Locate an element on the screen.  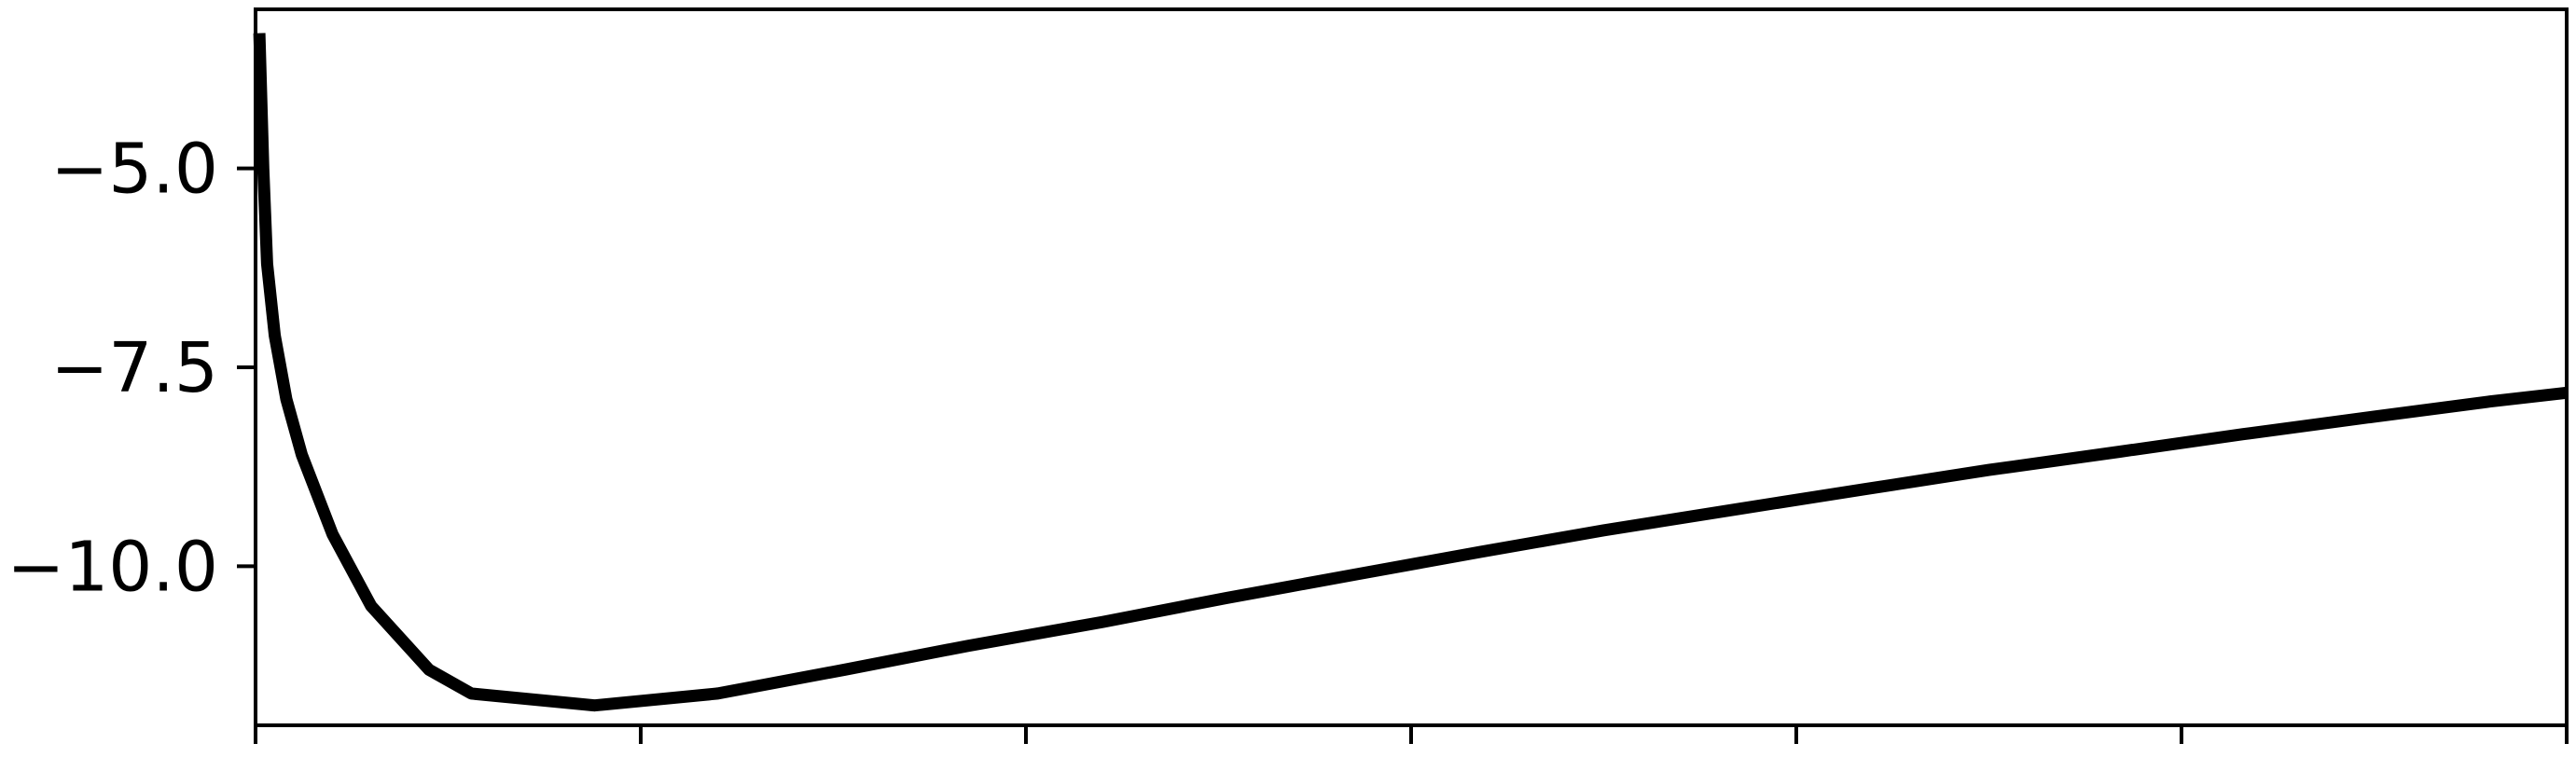
x-axis is located at coordinates (1411, 734).